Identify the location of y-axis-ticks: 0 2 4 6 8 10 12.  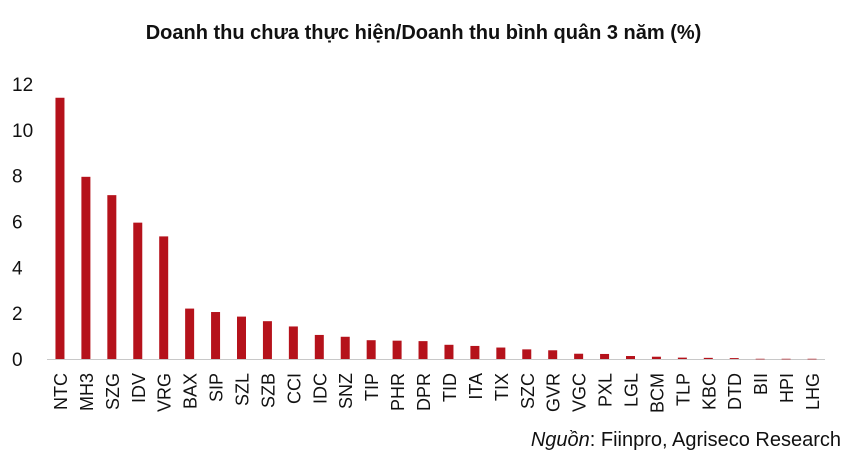
(22, 223).